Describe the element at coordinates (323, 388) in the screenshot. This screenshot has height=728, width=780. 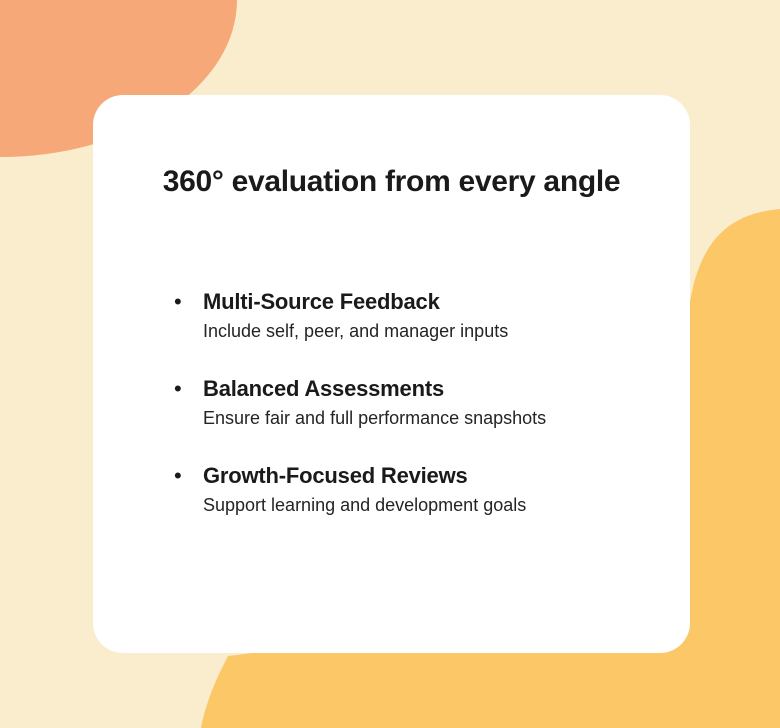
I see `feature-heading: Balanced Assessments` at that location.